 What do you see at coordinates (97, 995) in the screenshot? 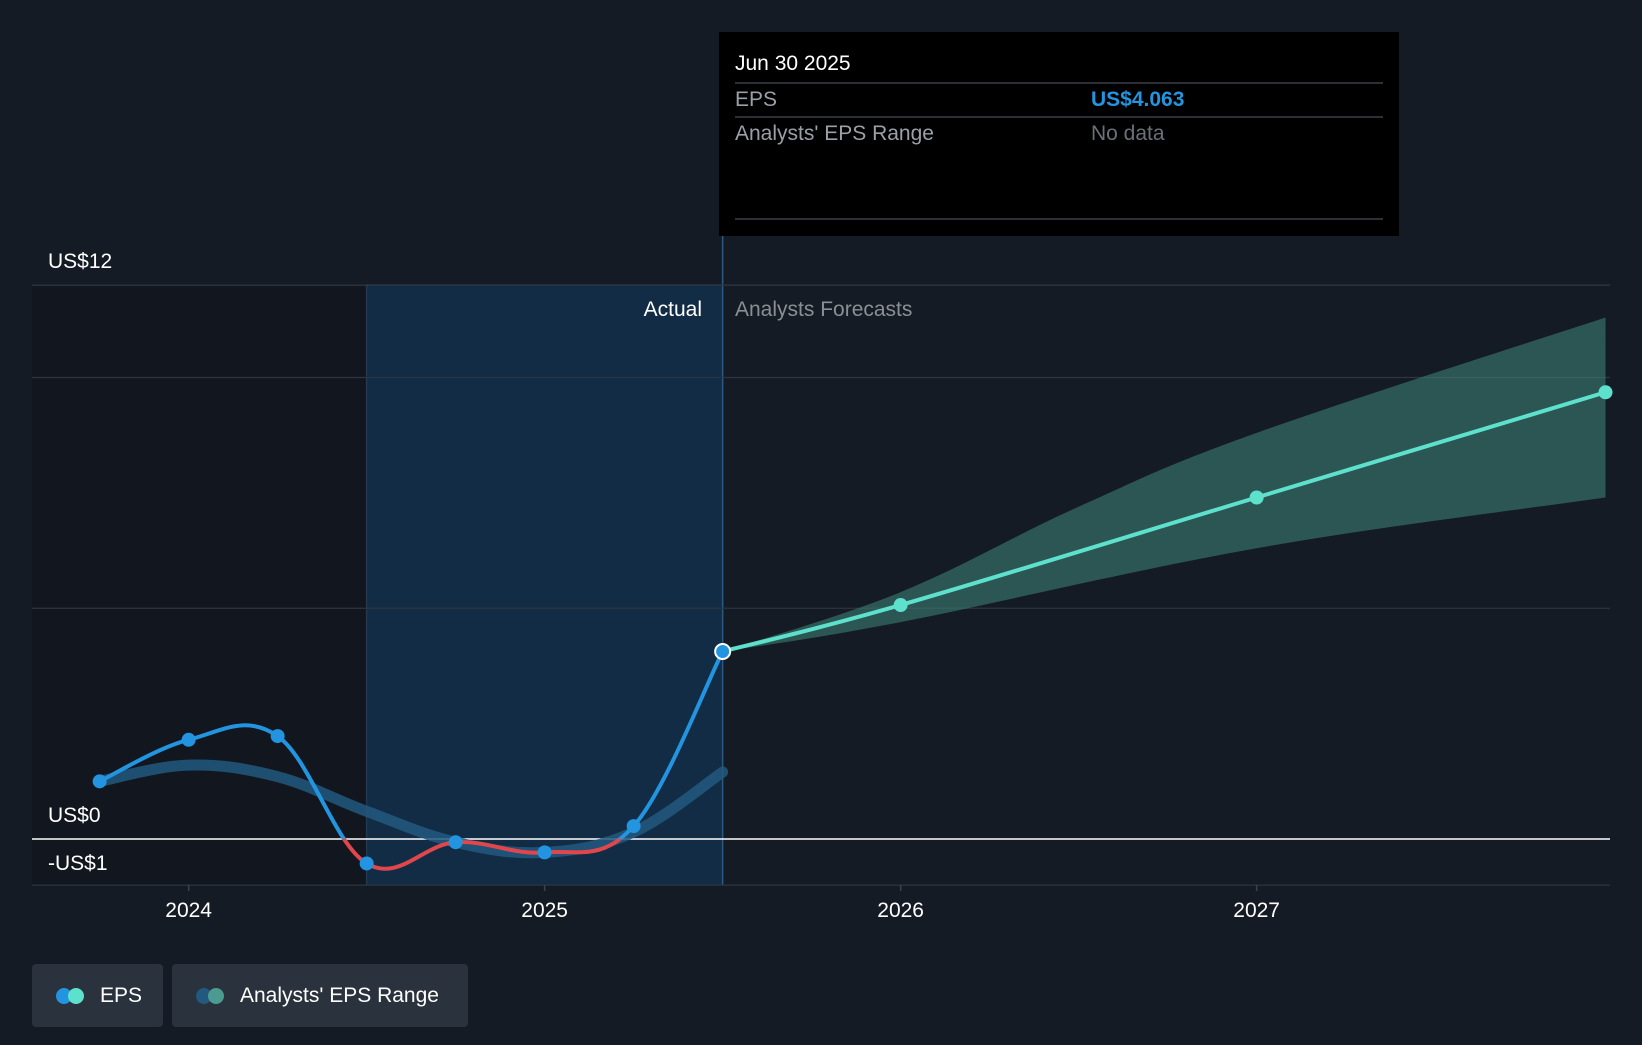
I see `legend-eps: EPS` at bounding box center [97, 995].